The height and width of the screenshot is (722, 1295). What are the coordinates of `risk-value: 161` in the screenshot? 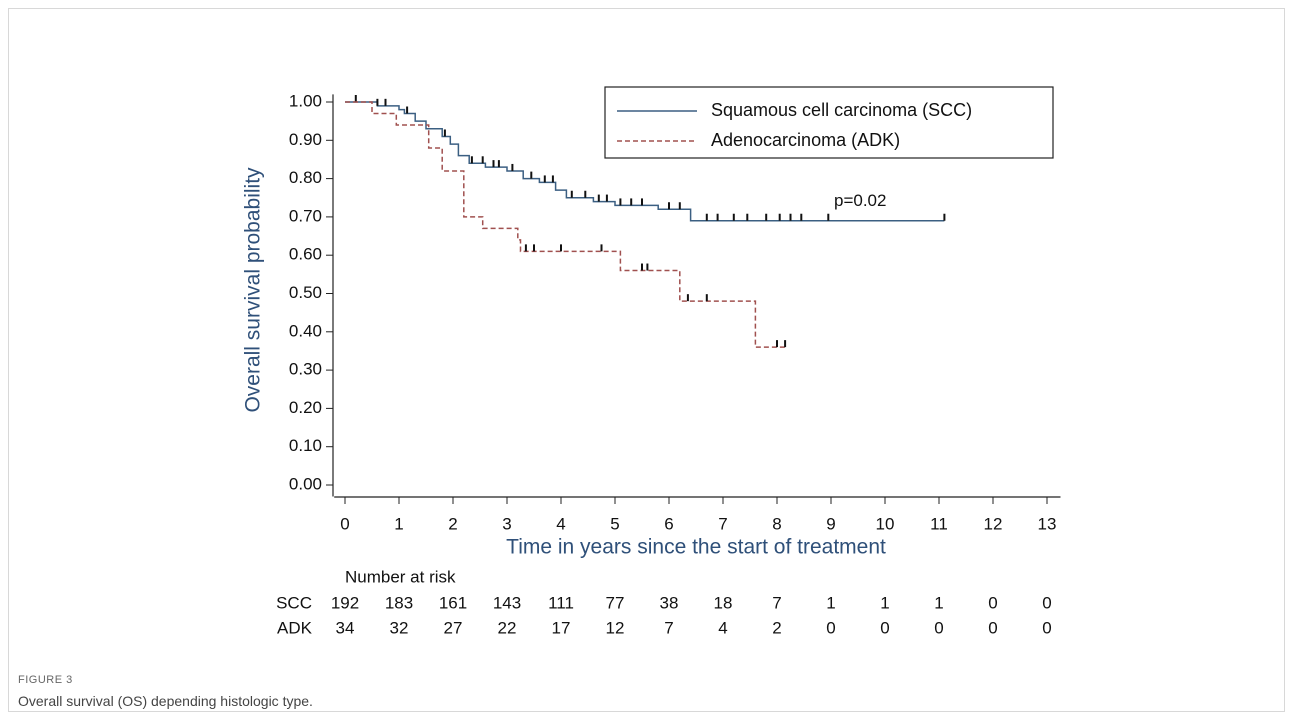 It's located at (453, 602).